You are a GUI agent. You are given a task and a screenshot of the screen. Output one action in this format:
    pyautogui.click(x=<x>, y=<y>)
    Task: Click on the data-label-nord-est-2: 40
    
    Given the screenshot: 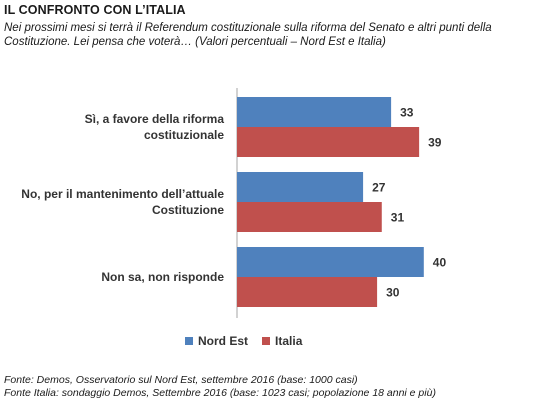 What is the action you would take?
    pyautogui.click(x=440, y=263)
    